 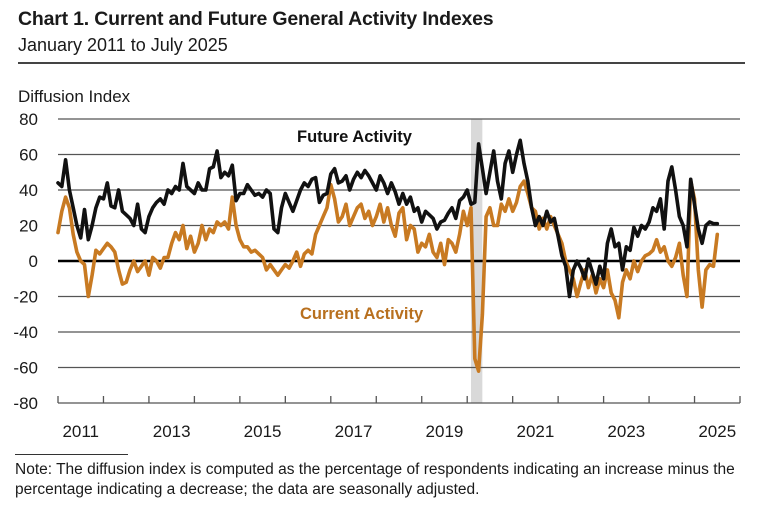 What do you see at coordinates (25, 297) in the screenshot?
I see `y-tick-label: -20` at bounding box center [25, 297].